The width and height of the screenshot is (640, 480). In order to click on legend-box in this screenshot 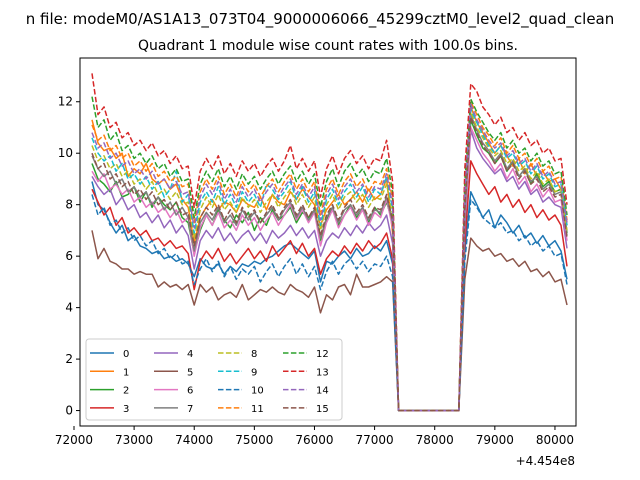, I will do `click(214, 379)`.